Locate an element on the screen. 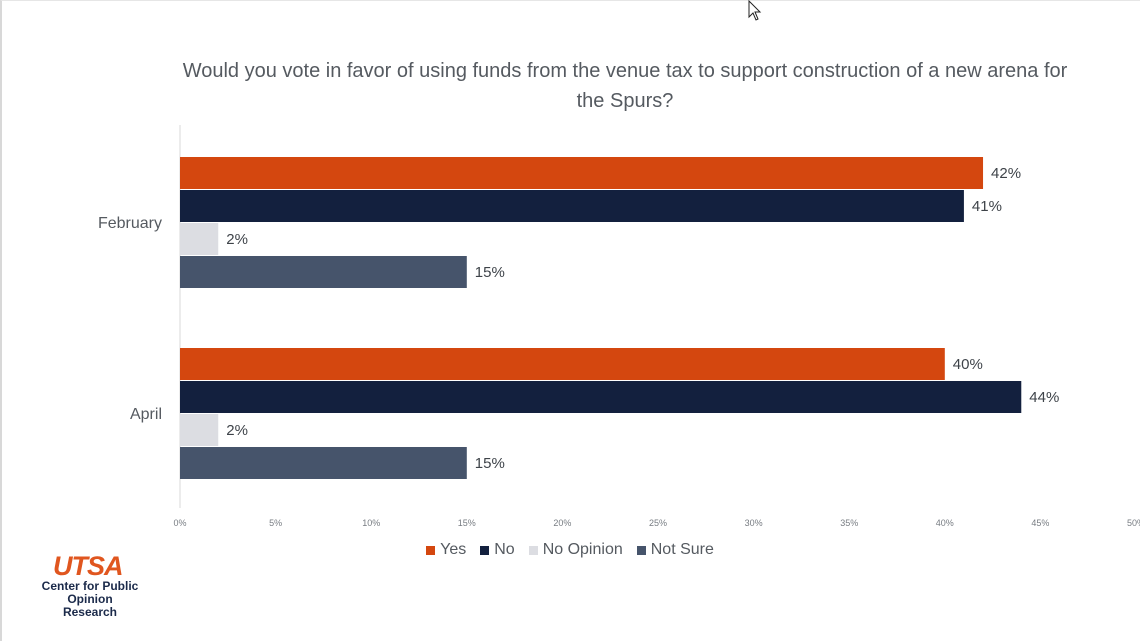  data-label-february-no-opinion: 2% is located at coordinates (237, 239).